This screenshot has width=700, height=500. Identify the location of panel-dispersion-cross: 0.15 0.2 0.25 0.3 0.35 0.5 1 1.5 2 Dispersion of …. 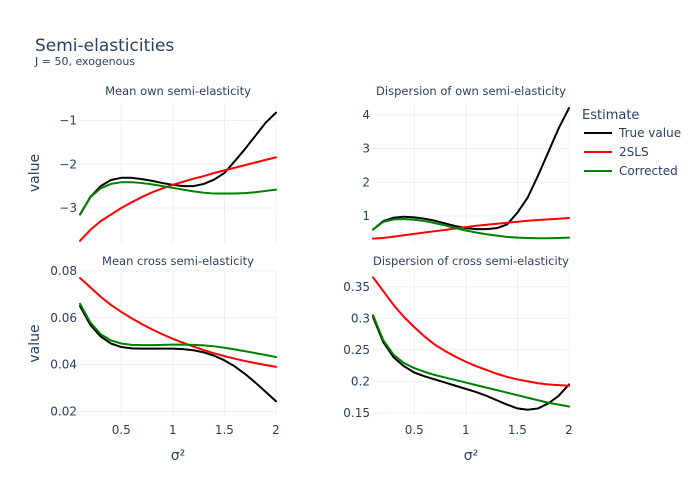
(458, 359).